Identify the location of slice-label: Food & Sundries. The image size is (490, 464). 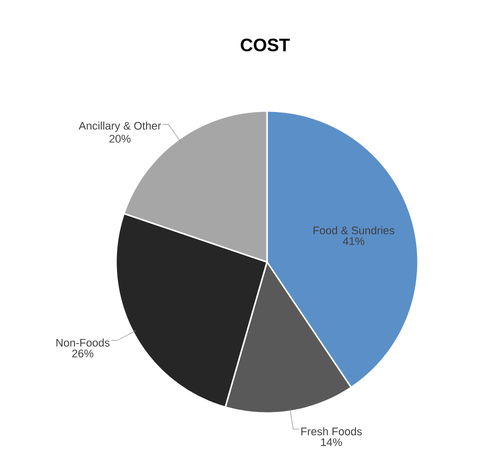
(354, 230).